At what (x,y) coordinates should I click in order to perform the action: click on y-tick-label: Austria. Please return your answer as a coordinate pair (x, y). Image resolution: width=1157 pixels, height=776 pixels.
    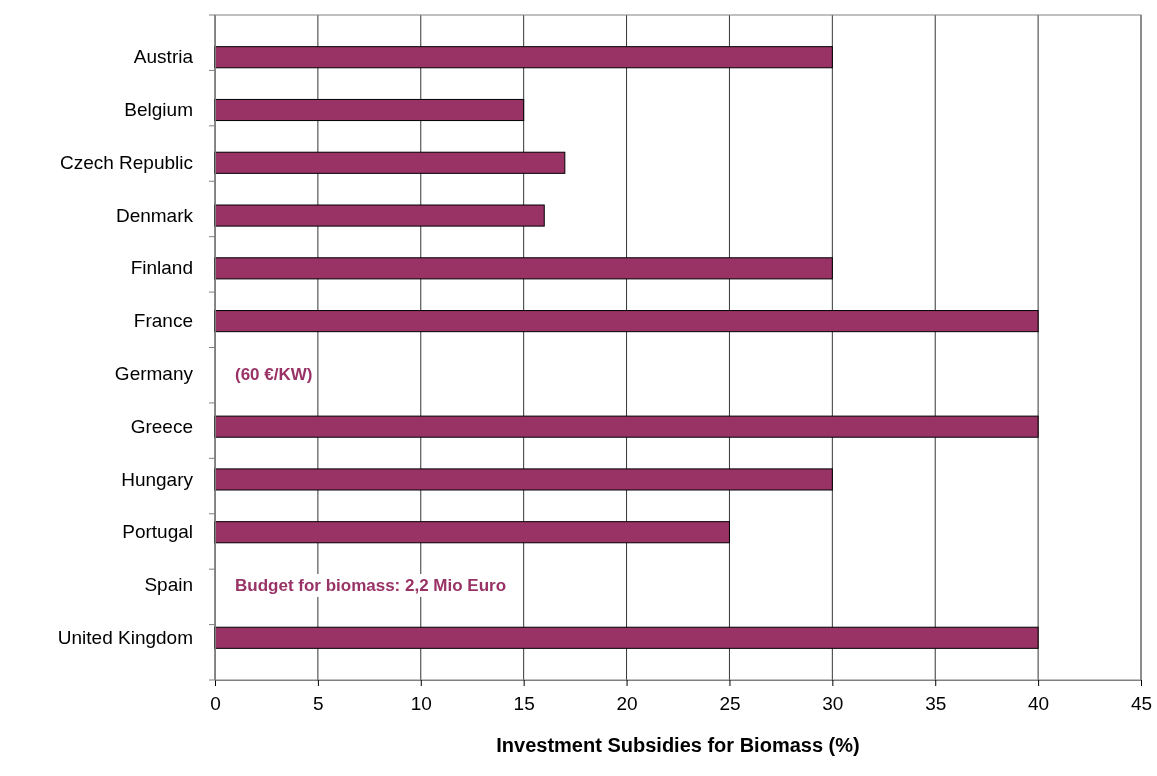
    Looking at the image, I should click on (163, 57).